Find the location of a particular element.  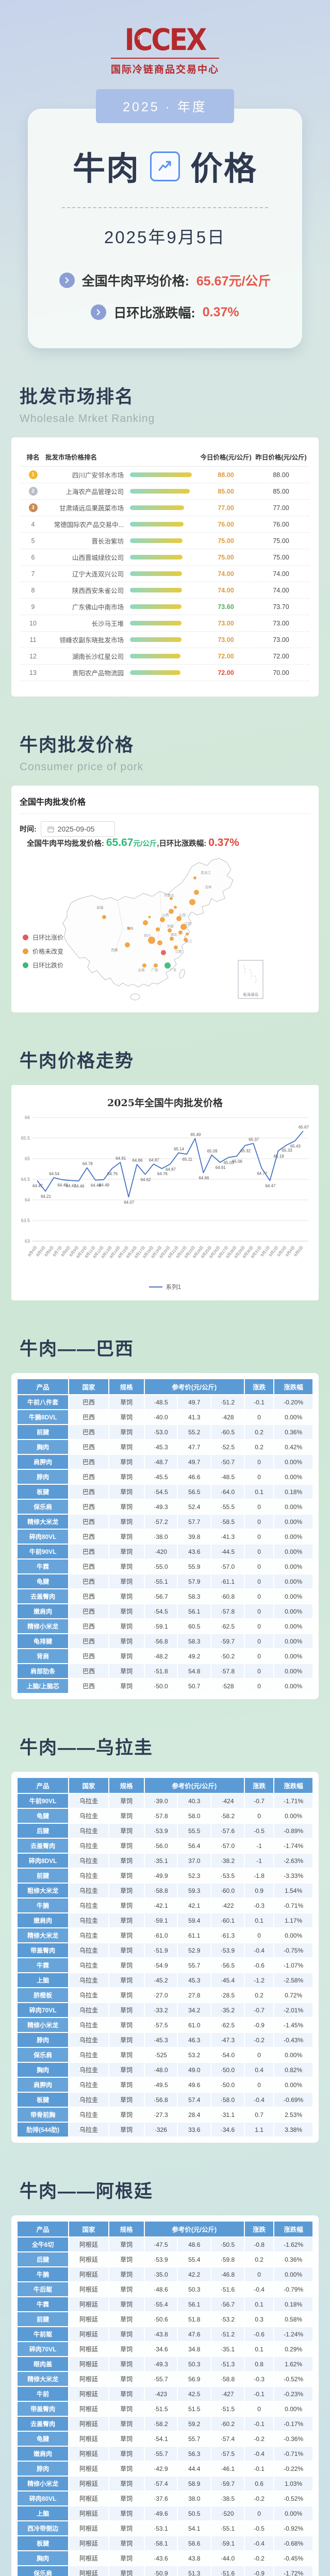

data-label: 64.47 is located at coordinates (270, 1185).